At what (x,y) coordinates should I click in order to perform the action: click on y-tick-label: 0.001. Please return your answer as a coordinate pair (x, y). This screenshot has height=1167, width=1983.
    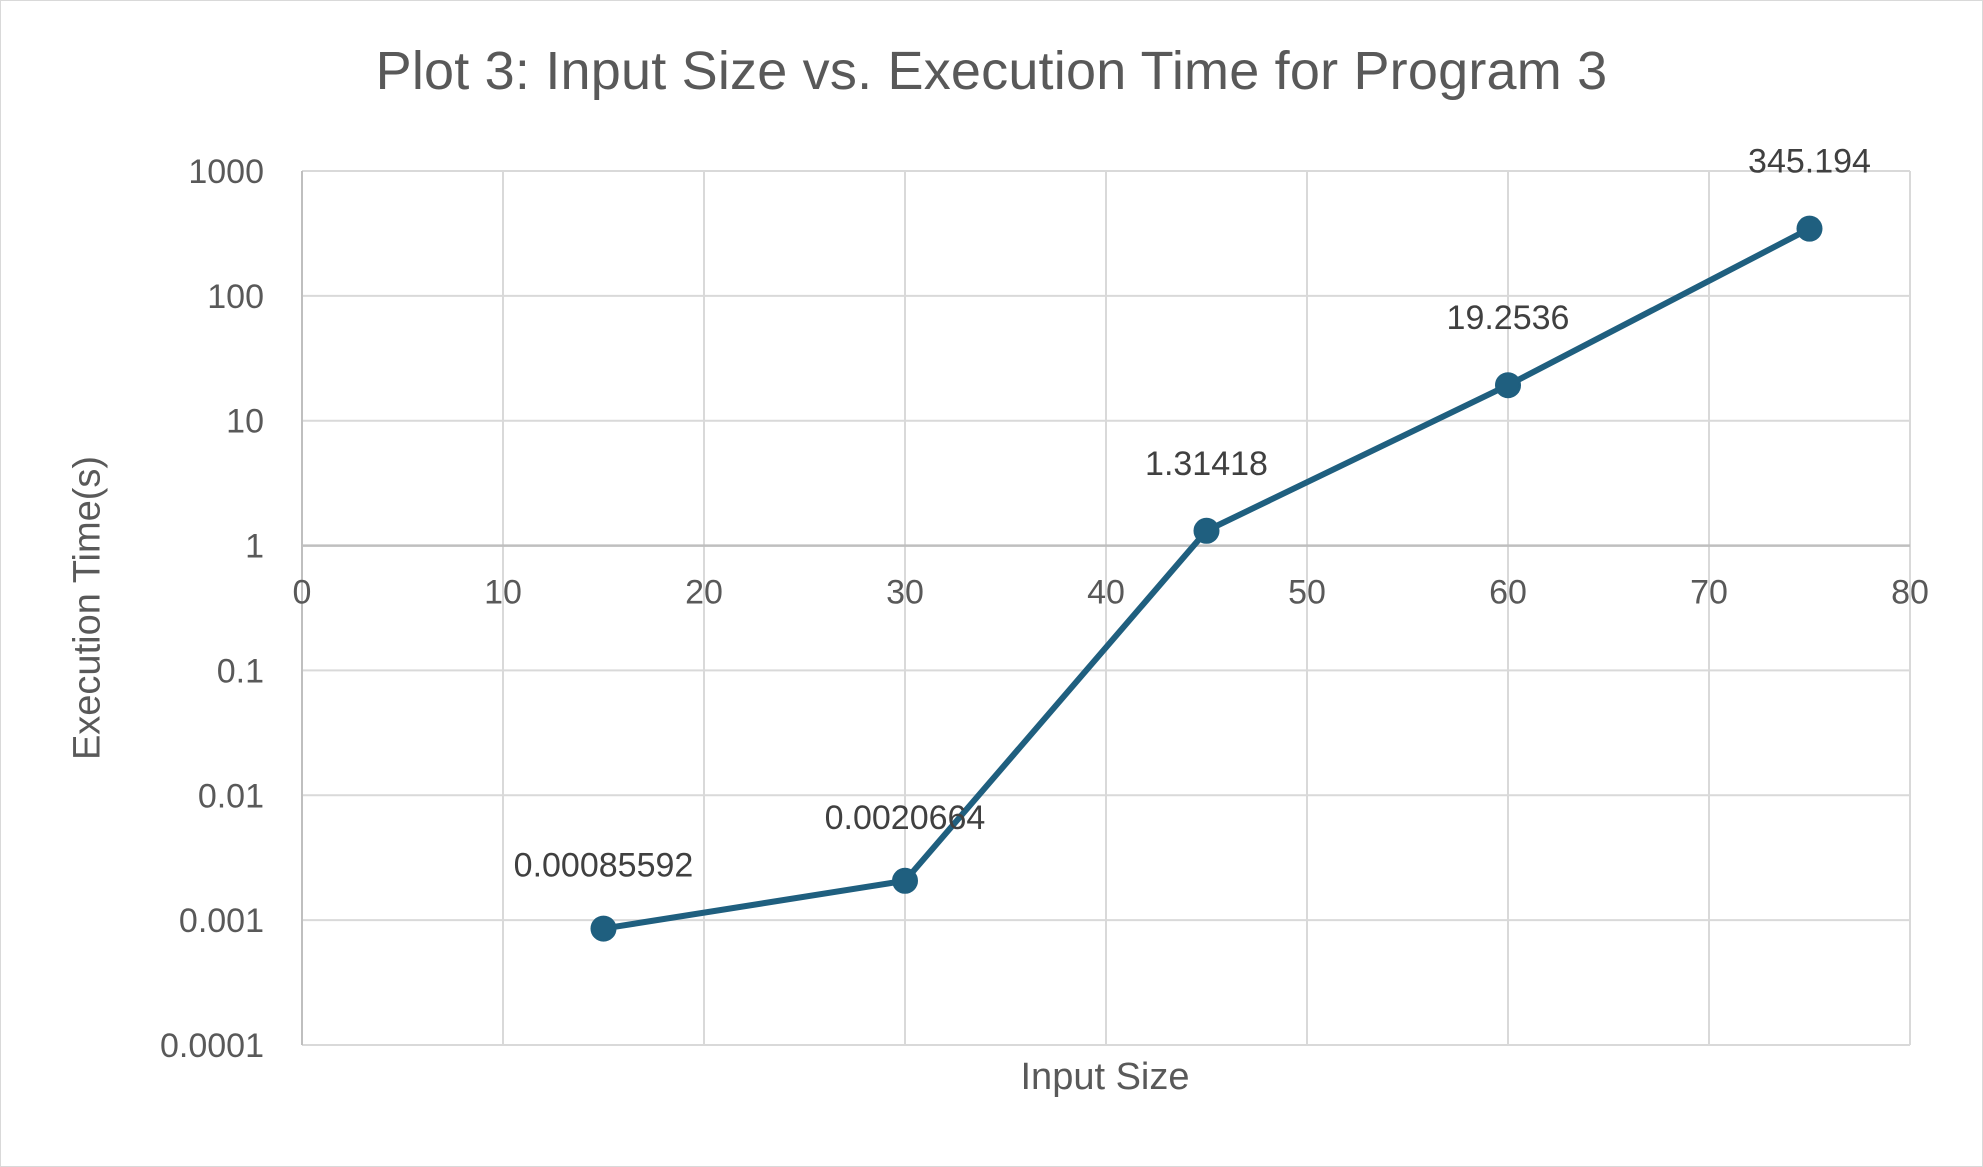
    Looking at the image, I should click on (221, 921).